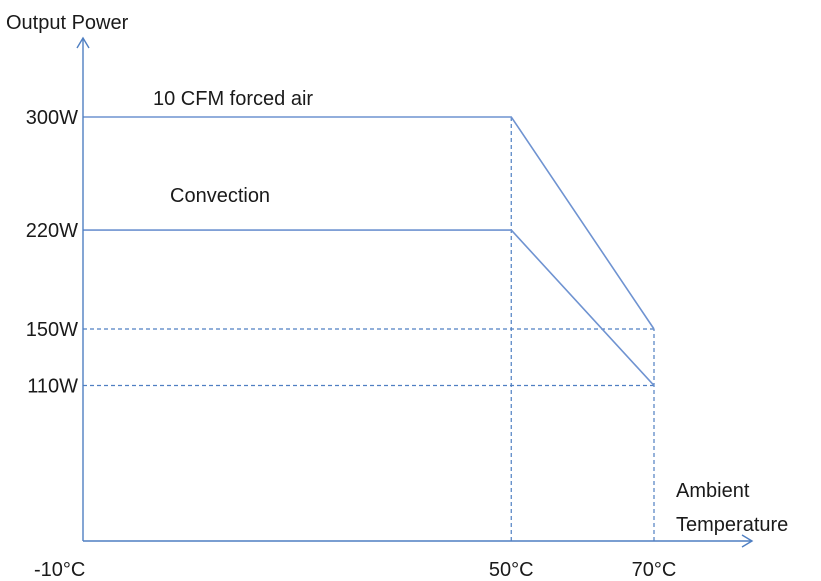 The image size is (821, 581). What do you see at coordinates (52, 231) in the screenshot?
I see `y-tick-label: 220W` at bounding box center [52, 231].